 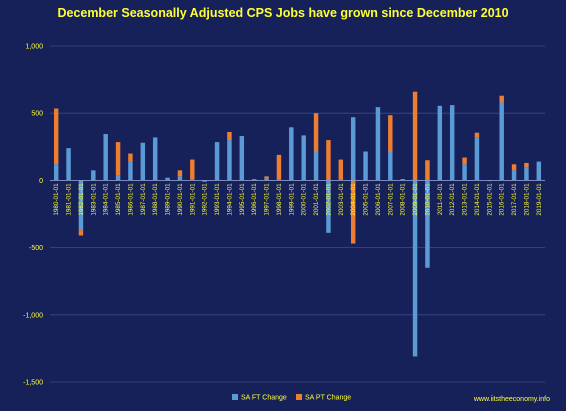 I want to click on y-tick-label: -1,000, so click(x=33, y=315).